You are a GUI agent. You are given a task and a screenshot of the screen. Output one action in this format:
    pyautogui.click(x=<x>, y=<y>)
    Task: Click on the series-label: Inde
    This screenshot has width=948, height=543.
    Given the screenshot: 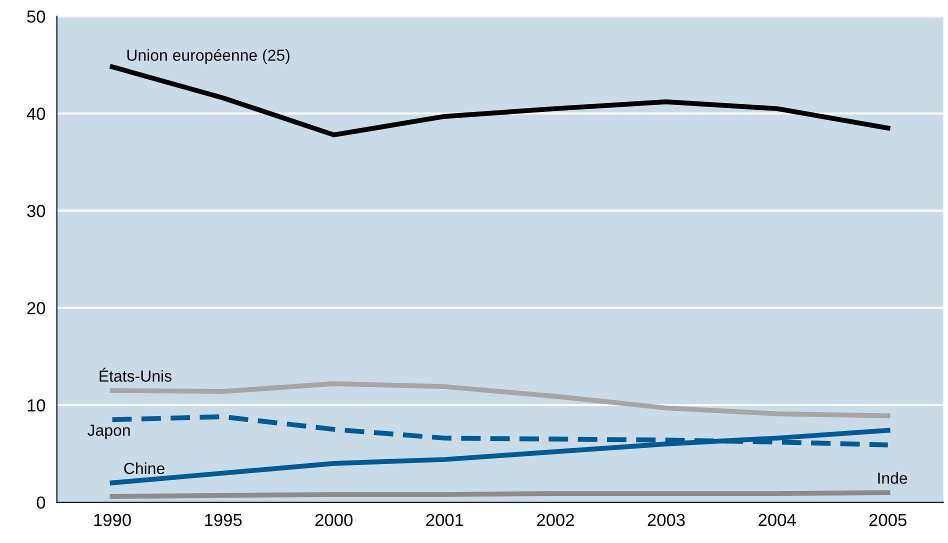 What is the action you would take?
    pyautogui.click(x=893, y=478)
    